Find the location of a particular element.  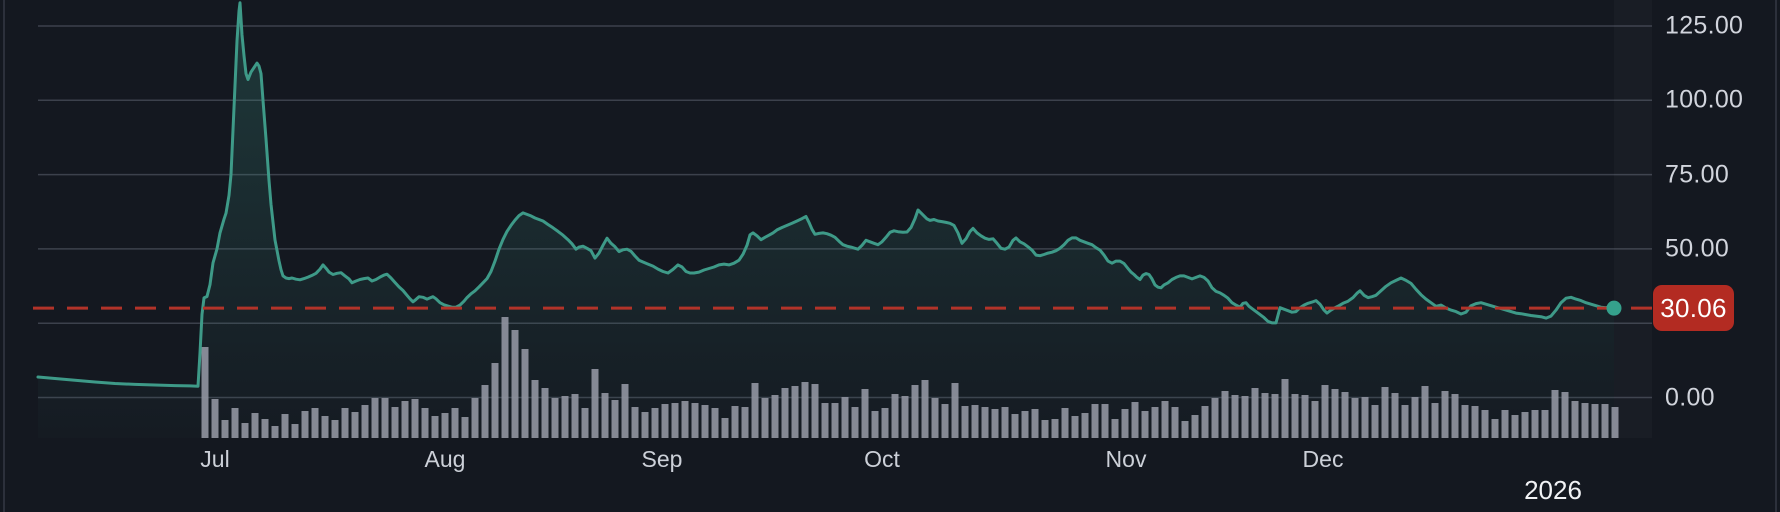

time-axis-month-label: Jul is located at coordinates (215, 459).